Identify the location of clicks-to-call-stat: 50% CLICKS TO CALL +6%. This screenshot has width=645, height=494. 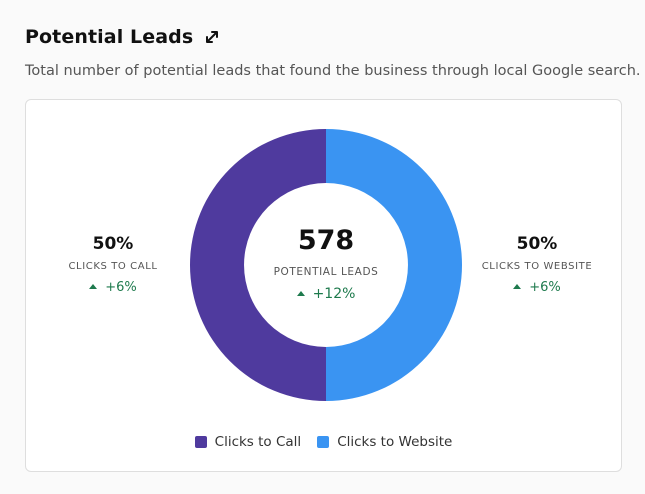
(113, 264).